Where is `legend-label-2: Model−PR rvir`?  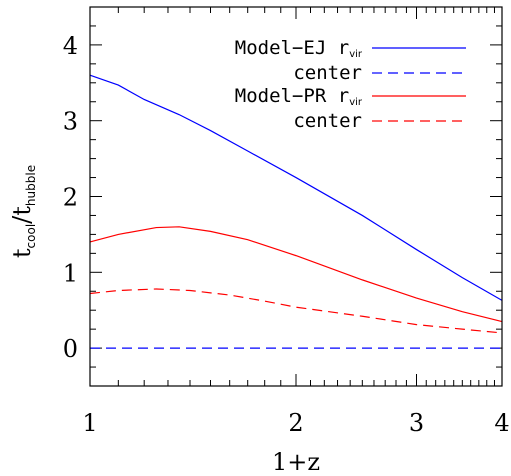
legend-label-2: Model−PR rvir is located at coordinates (299, 96).